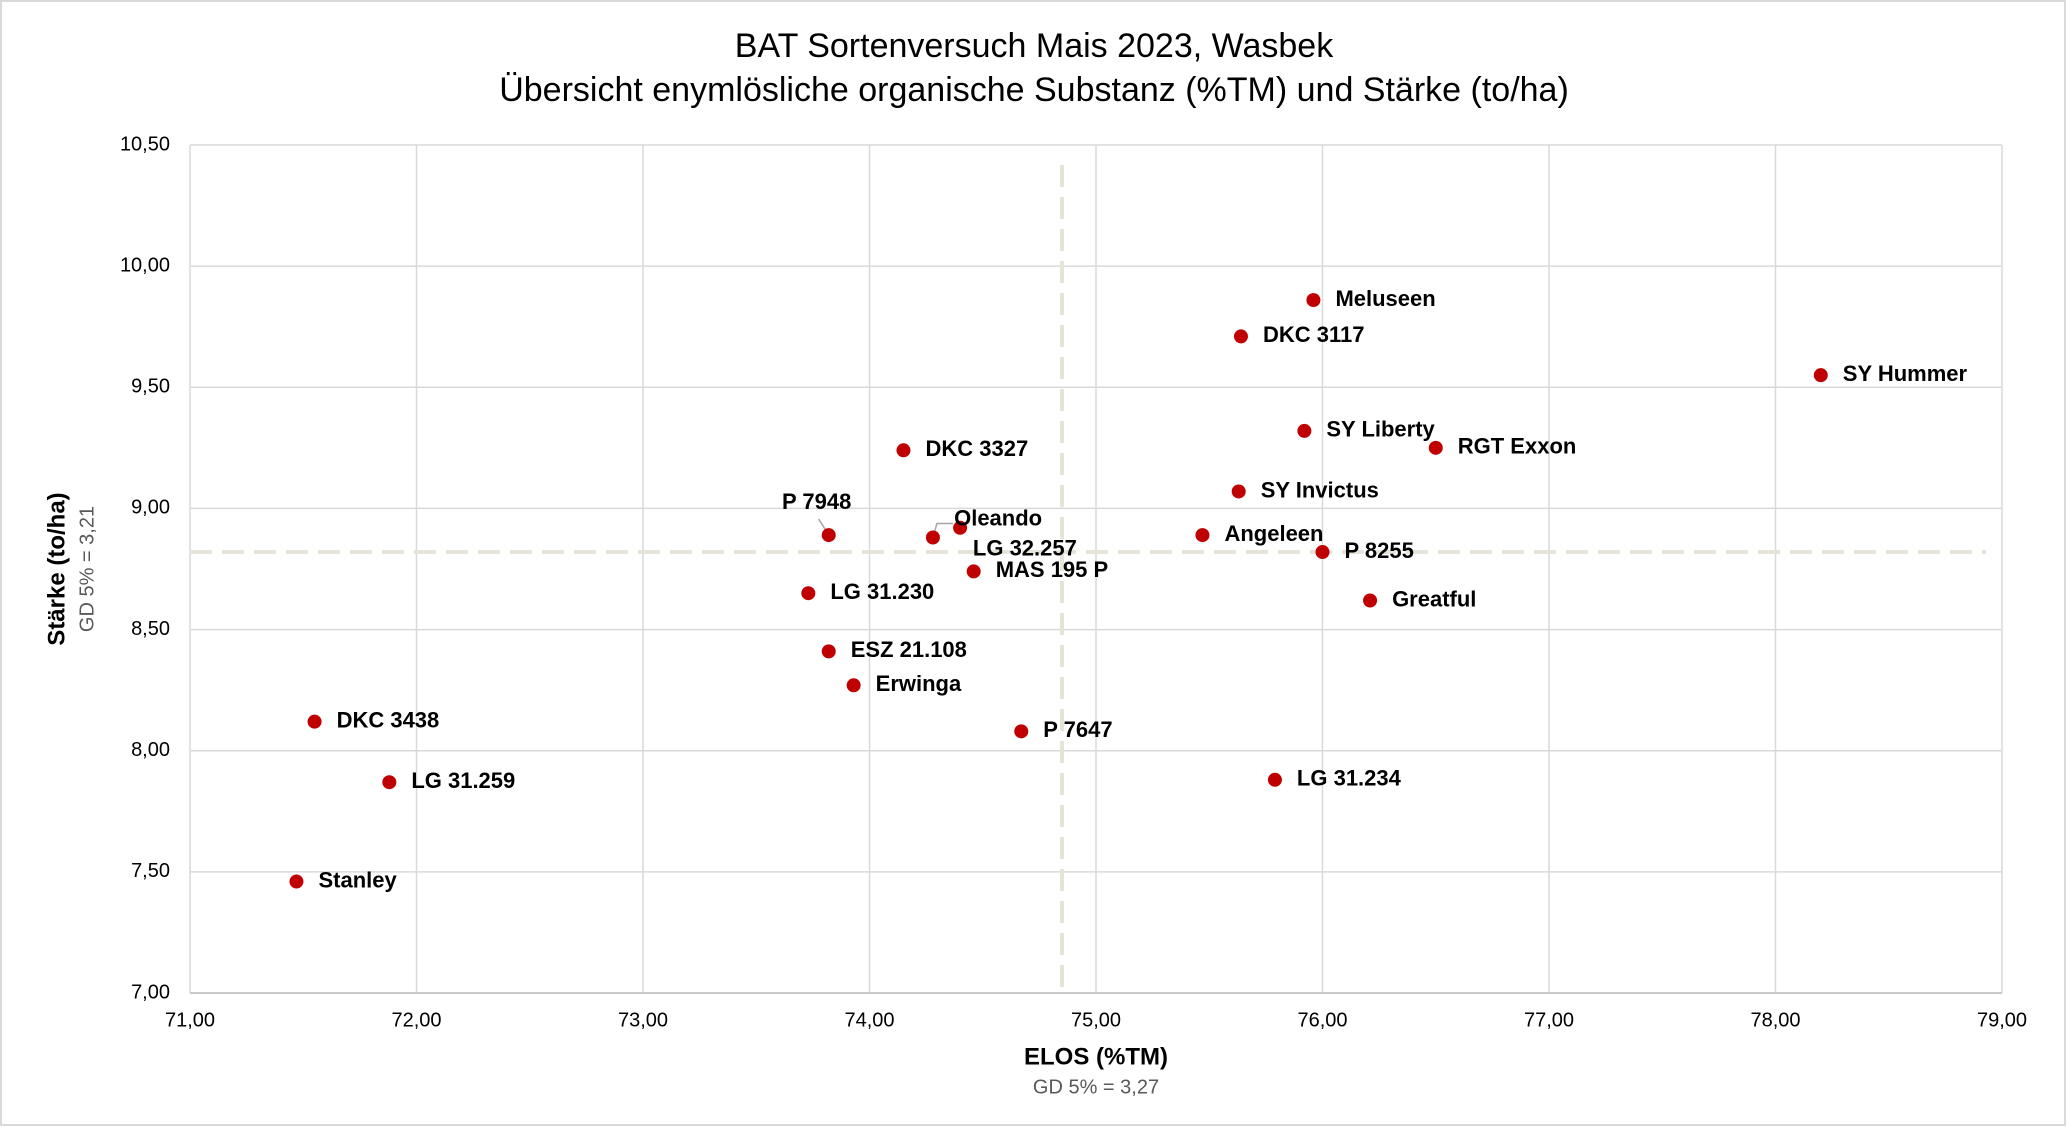 Image resolution: width=2067 pixels, height=1127 pixels. Describe the element at coordinates (150, 508) in the screenshot. I see `y-tick-label: 9,00` at that location.